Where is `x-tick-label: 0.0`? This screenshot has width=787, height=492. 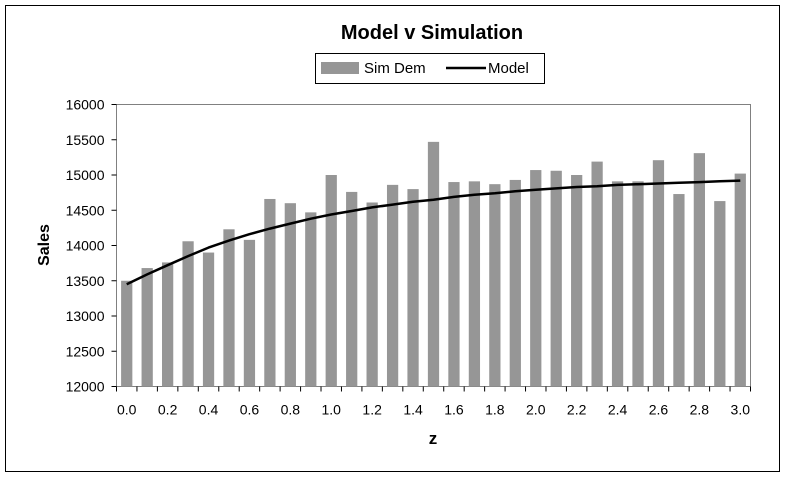
x-tick-label: 0.0 is located at coordinates (127, 410).